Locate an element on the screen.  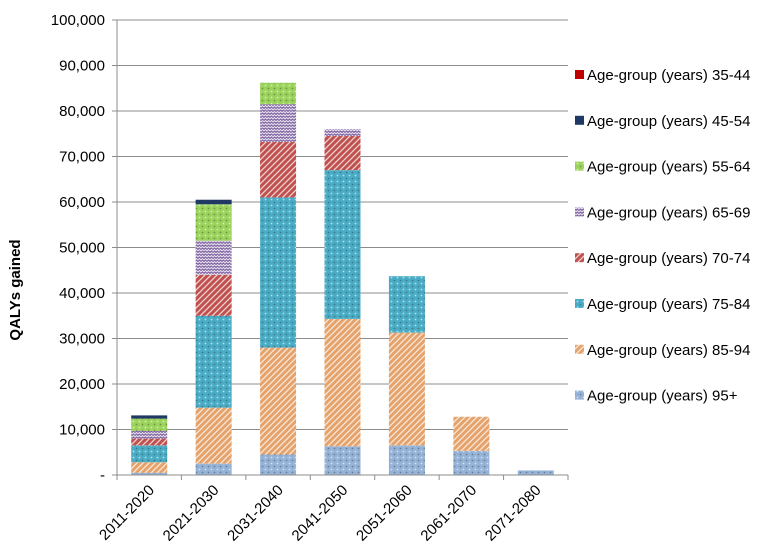
legend-label: Age-group (years) 55-64 is located at coordinates (668, 167).